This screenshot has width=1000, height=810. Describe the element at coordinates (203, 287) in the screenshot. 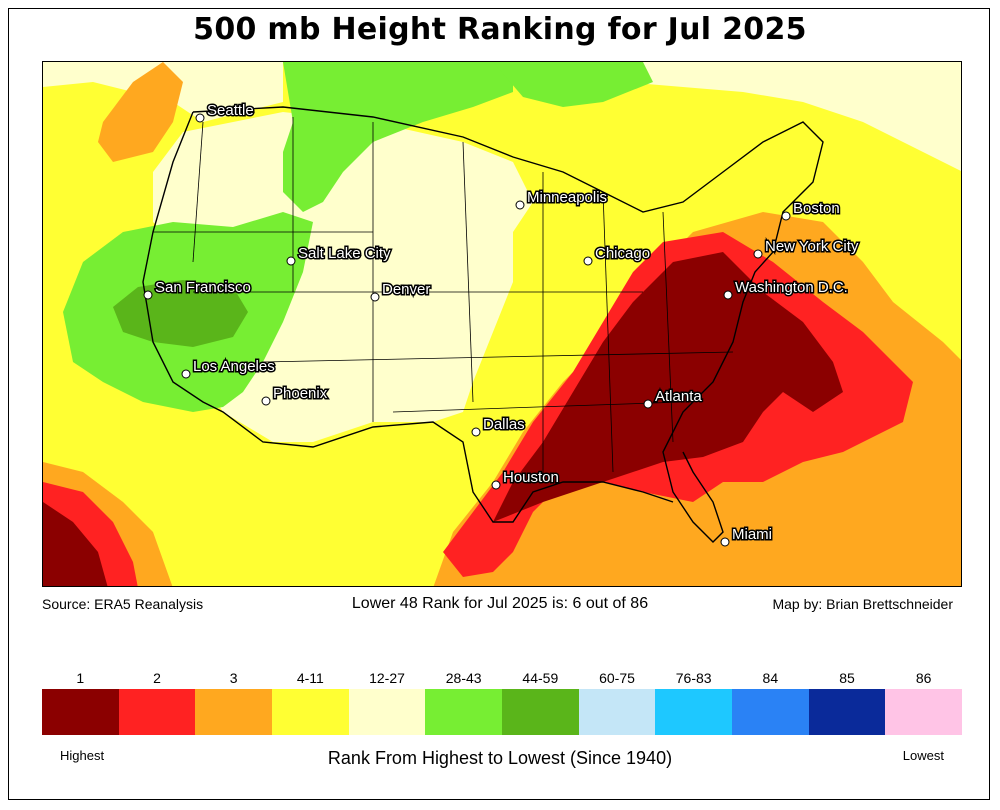

I see `city-label: San Francisco` at that location.